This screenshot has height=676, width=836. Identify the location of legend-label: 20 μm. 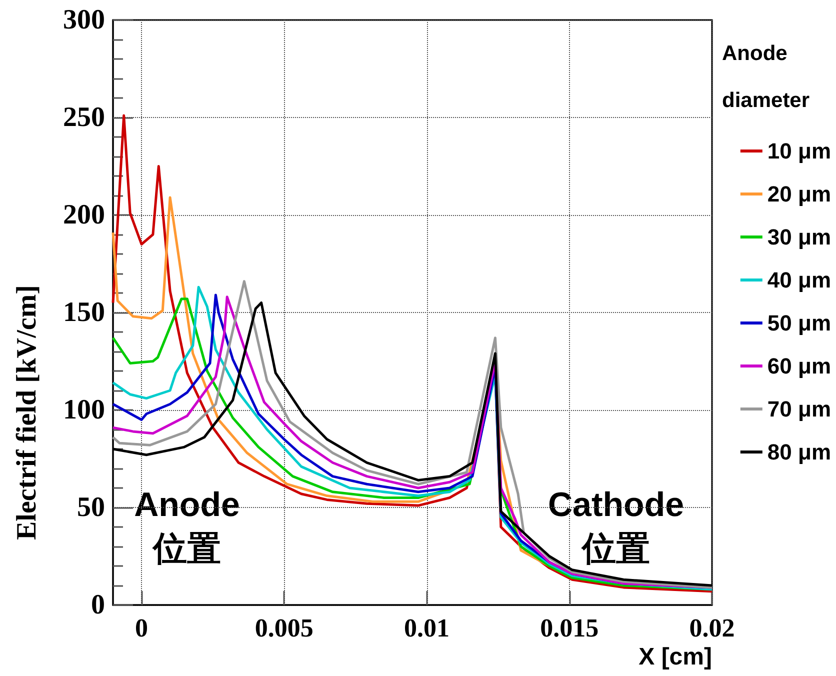
(799, 194).